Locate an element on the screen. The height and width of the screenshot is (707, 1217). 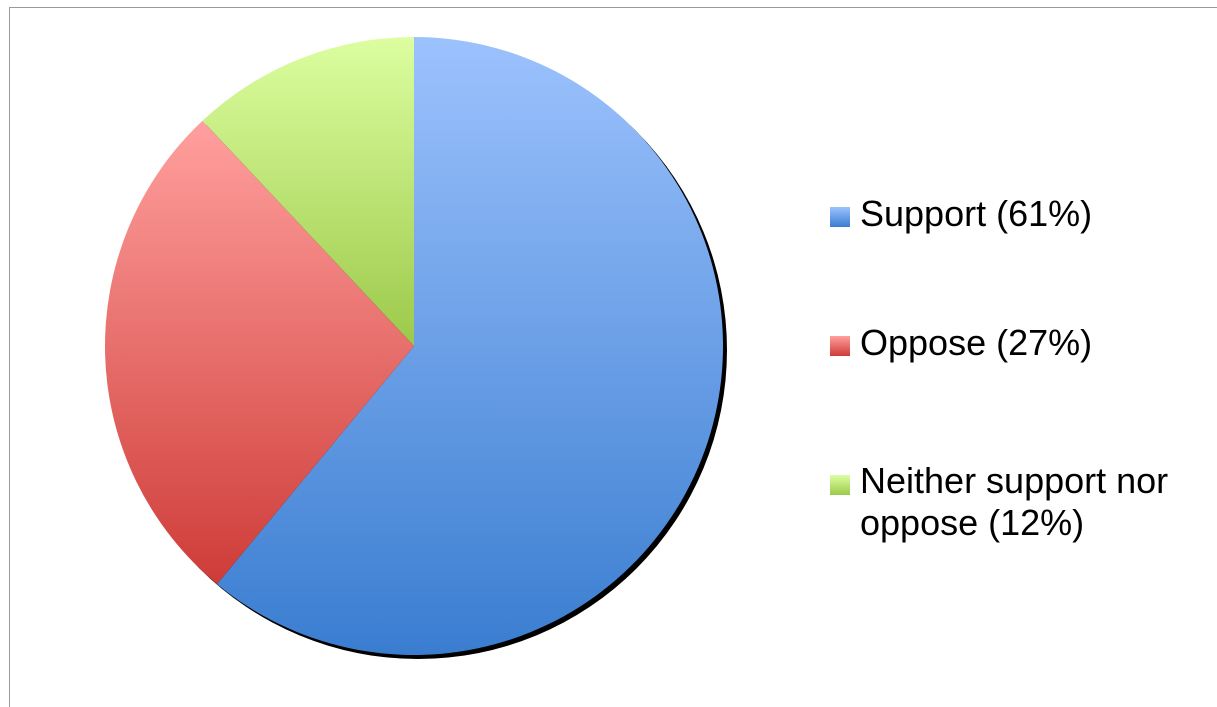
legend-label-3-line-2: oppose (12%) is located at coordinates (972, 522).